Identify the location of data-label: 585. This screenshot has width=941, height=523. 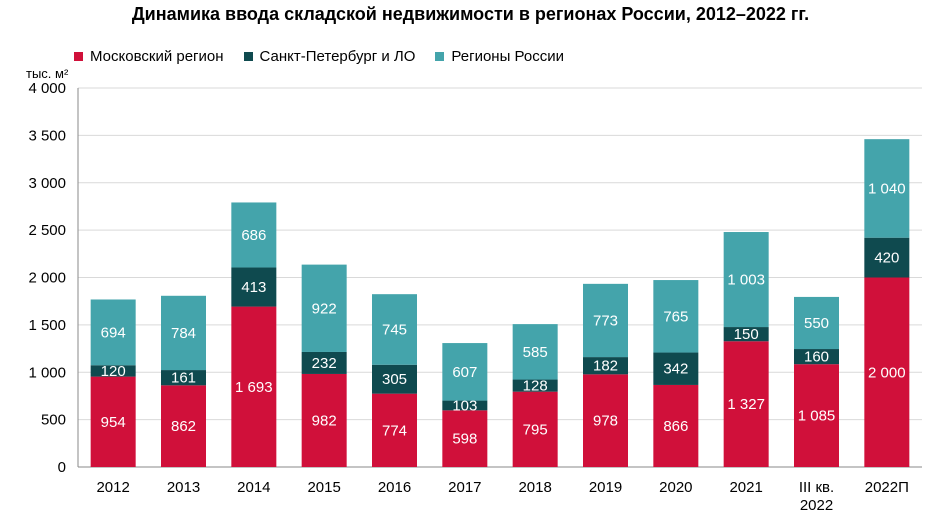
(535, 352).